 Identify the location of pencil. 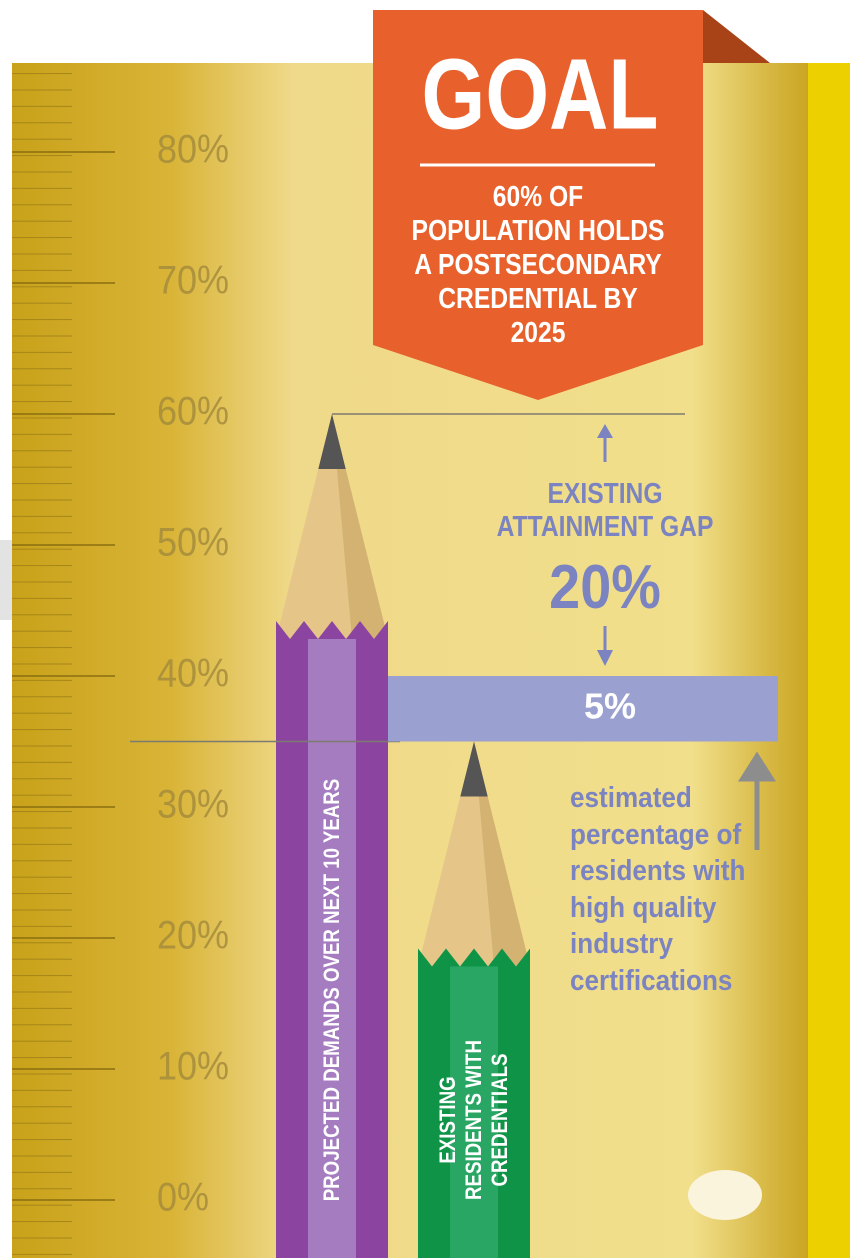
(474, 999).